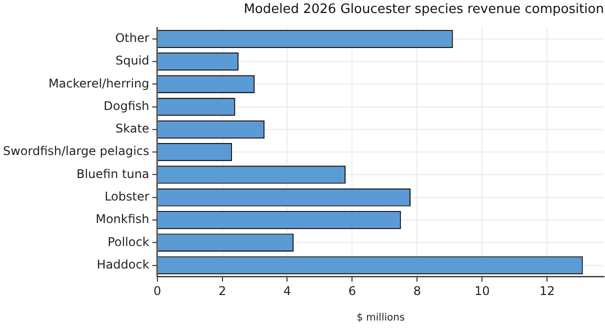  What do you see at coordinates (132, 38) in the screenshot?
I see `y-tick-label: Other` at bounding box center [132, 38].